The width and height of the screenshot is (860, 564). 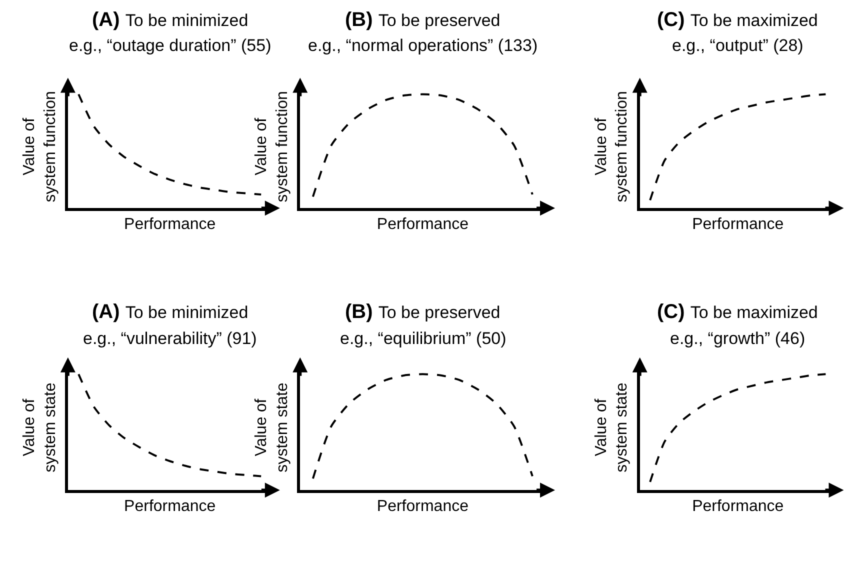 I want to click on chart-subtitle: e.g., “normal operations” (133), so click(x=423, y=45).